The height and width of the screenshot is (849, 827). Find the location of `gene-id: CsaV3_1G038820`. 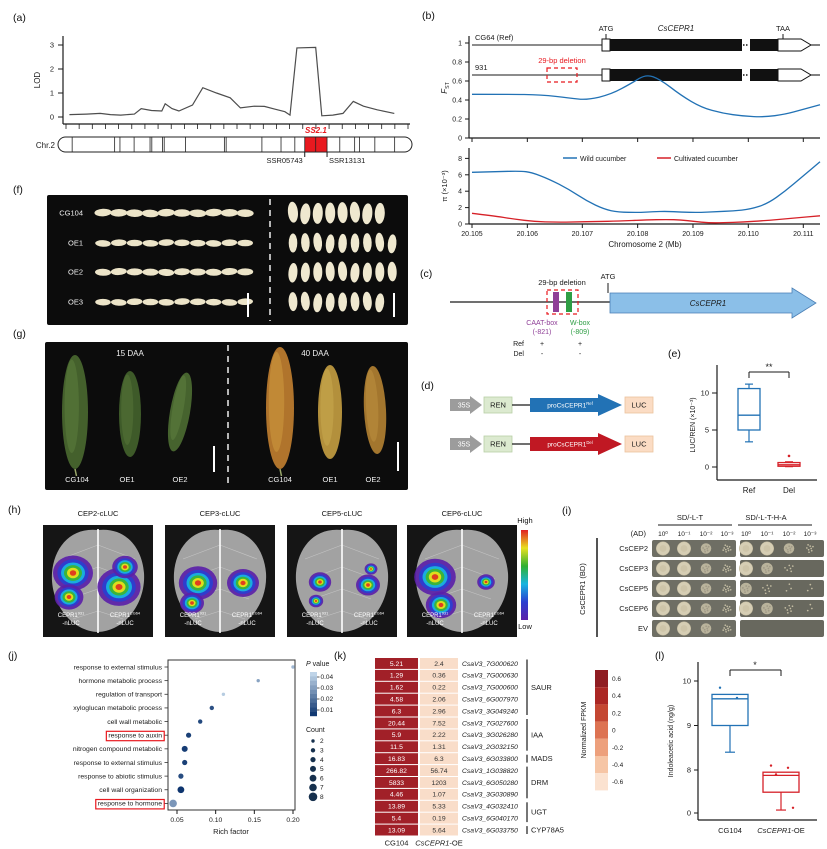

gene-id: CsaV3_1G038820 is located at coordinates (490, 771).